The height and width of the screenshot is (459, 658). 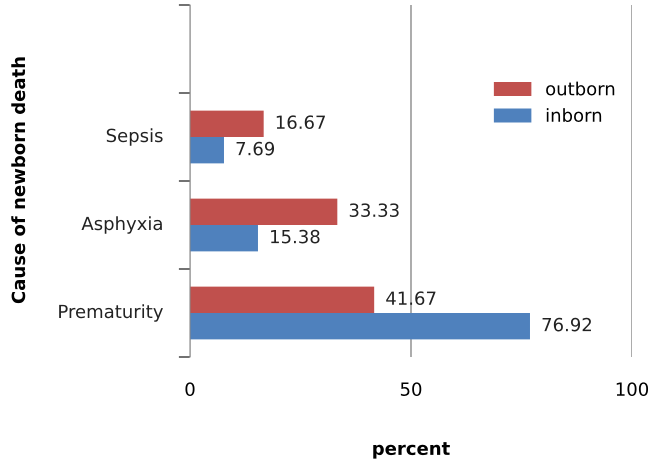 I want to click on x-tick-label: 50, so click(x=411, y=389).